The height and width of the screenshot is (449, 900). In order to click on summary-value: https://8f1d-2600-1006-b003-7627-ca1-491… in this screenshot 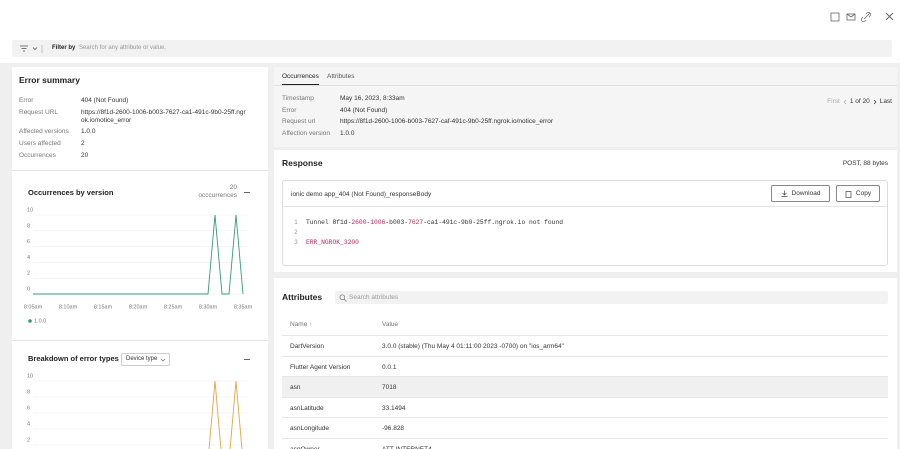, I will do `click(163, 116)`.